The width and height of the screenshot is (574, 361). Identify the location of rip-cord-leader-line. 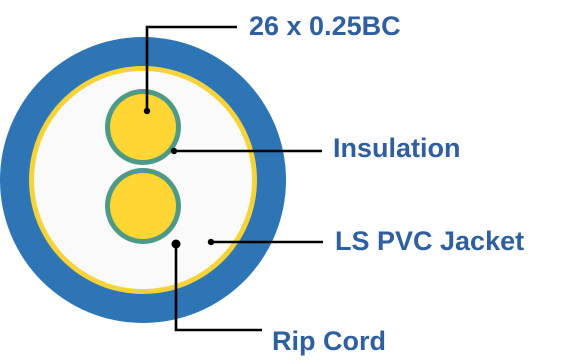
(218, 290).